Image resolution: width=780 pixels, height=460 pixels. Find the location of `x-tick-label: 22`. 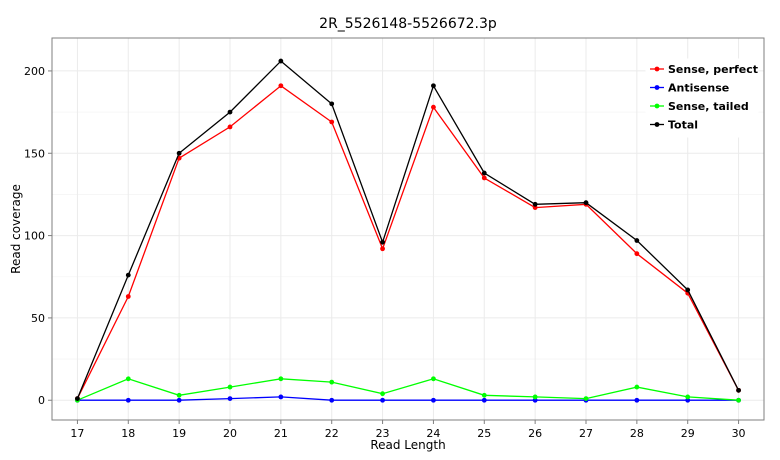

x-tick-label: 22 is located at coordinates (332, 433).